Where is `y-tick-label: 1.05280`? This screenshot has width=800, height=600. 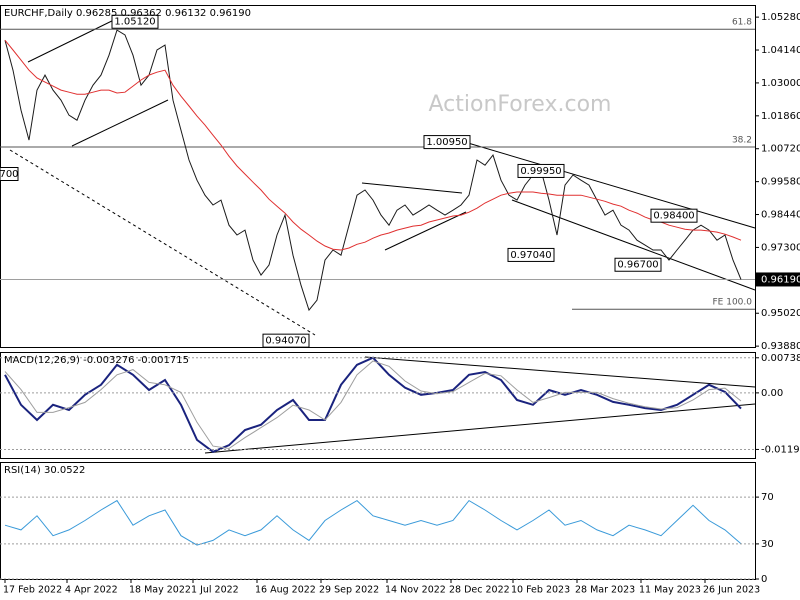 y-tick-label: 1.05280 is located at coordinates (780, 17).